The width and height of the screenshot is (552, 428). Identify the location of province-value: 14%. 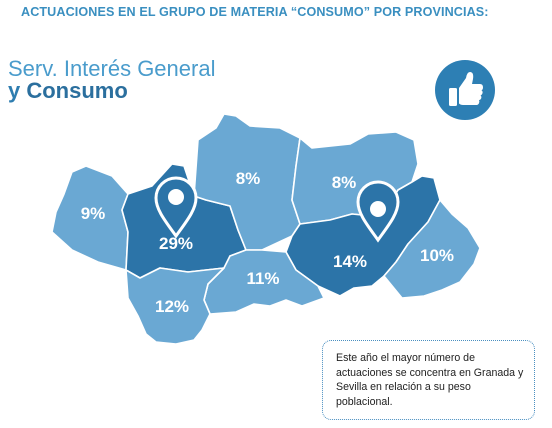
(350, 261).